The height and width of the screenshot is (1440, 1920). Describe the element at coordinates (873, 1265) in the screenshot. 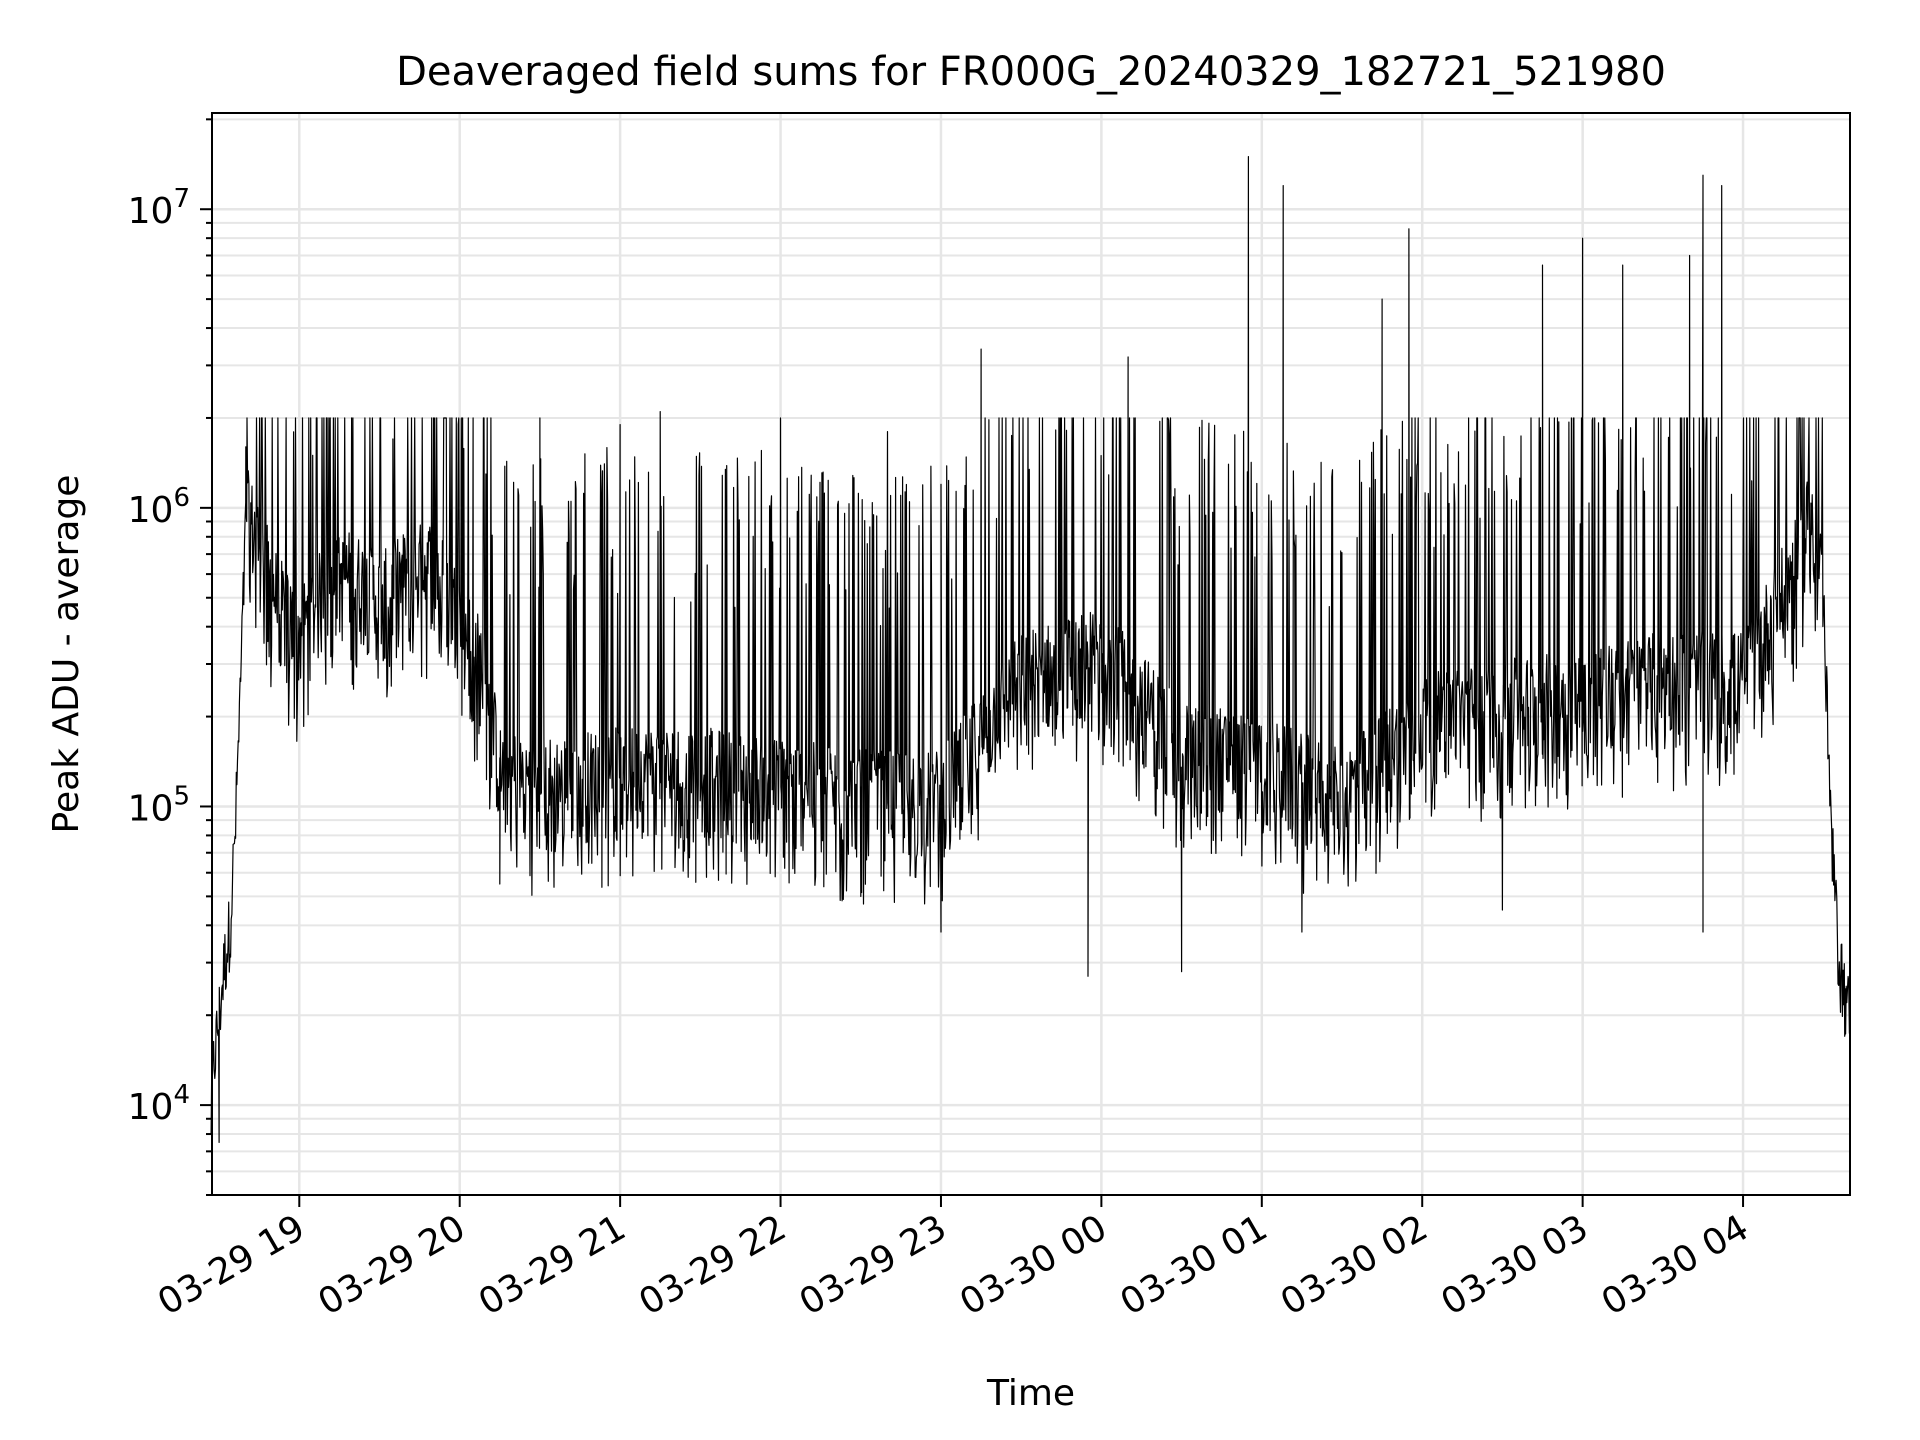

I see `x-tick-label: 03-29 23` at that location.